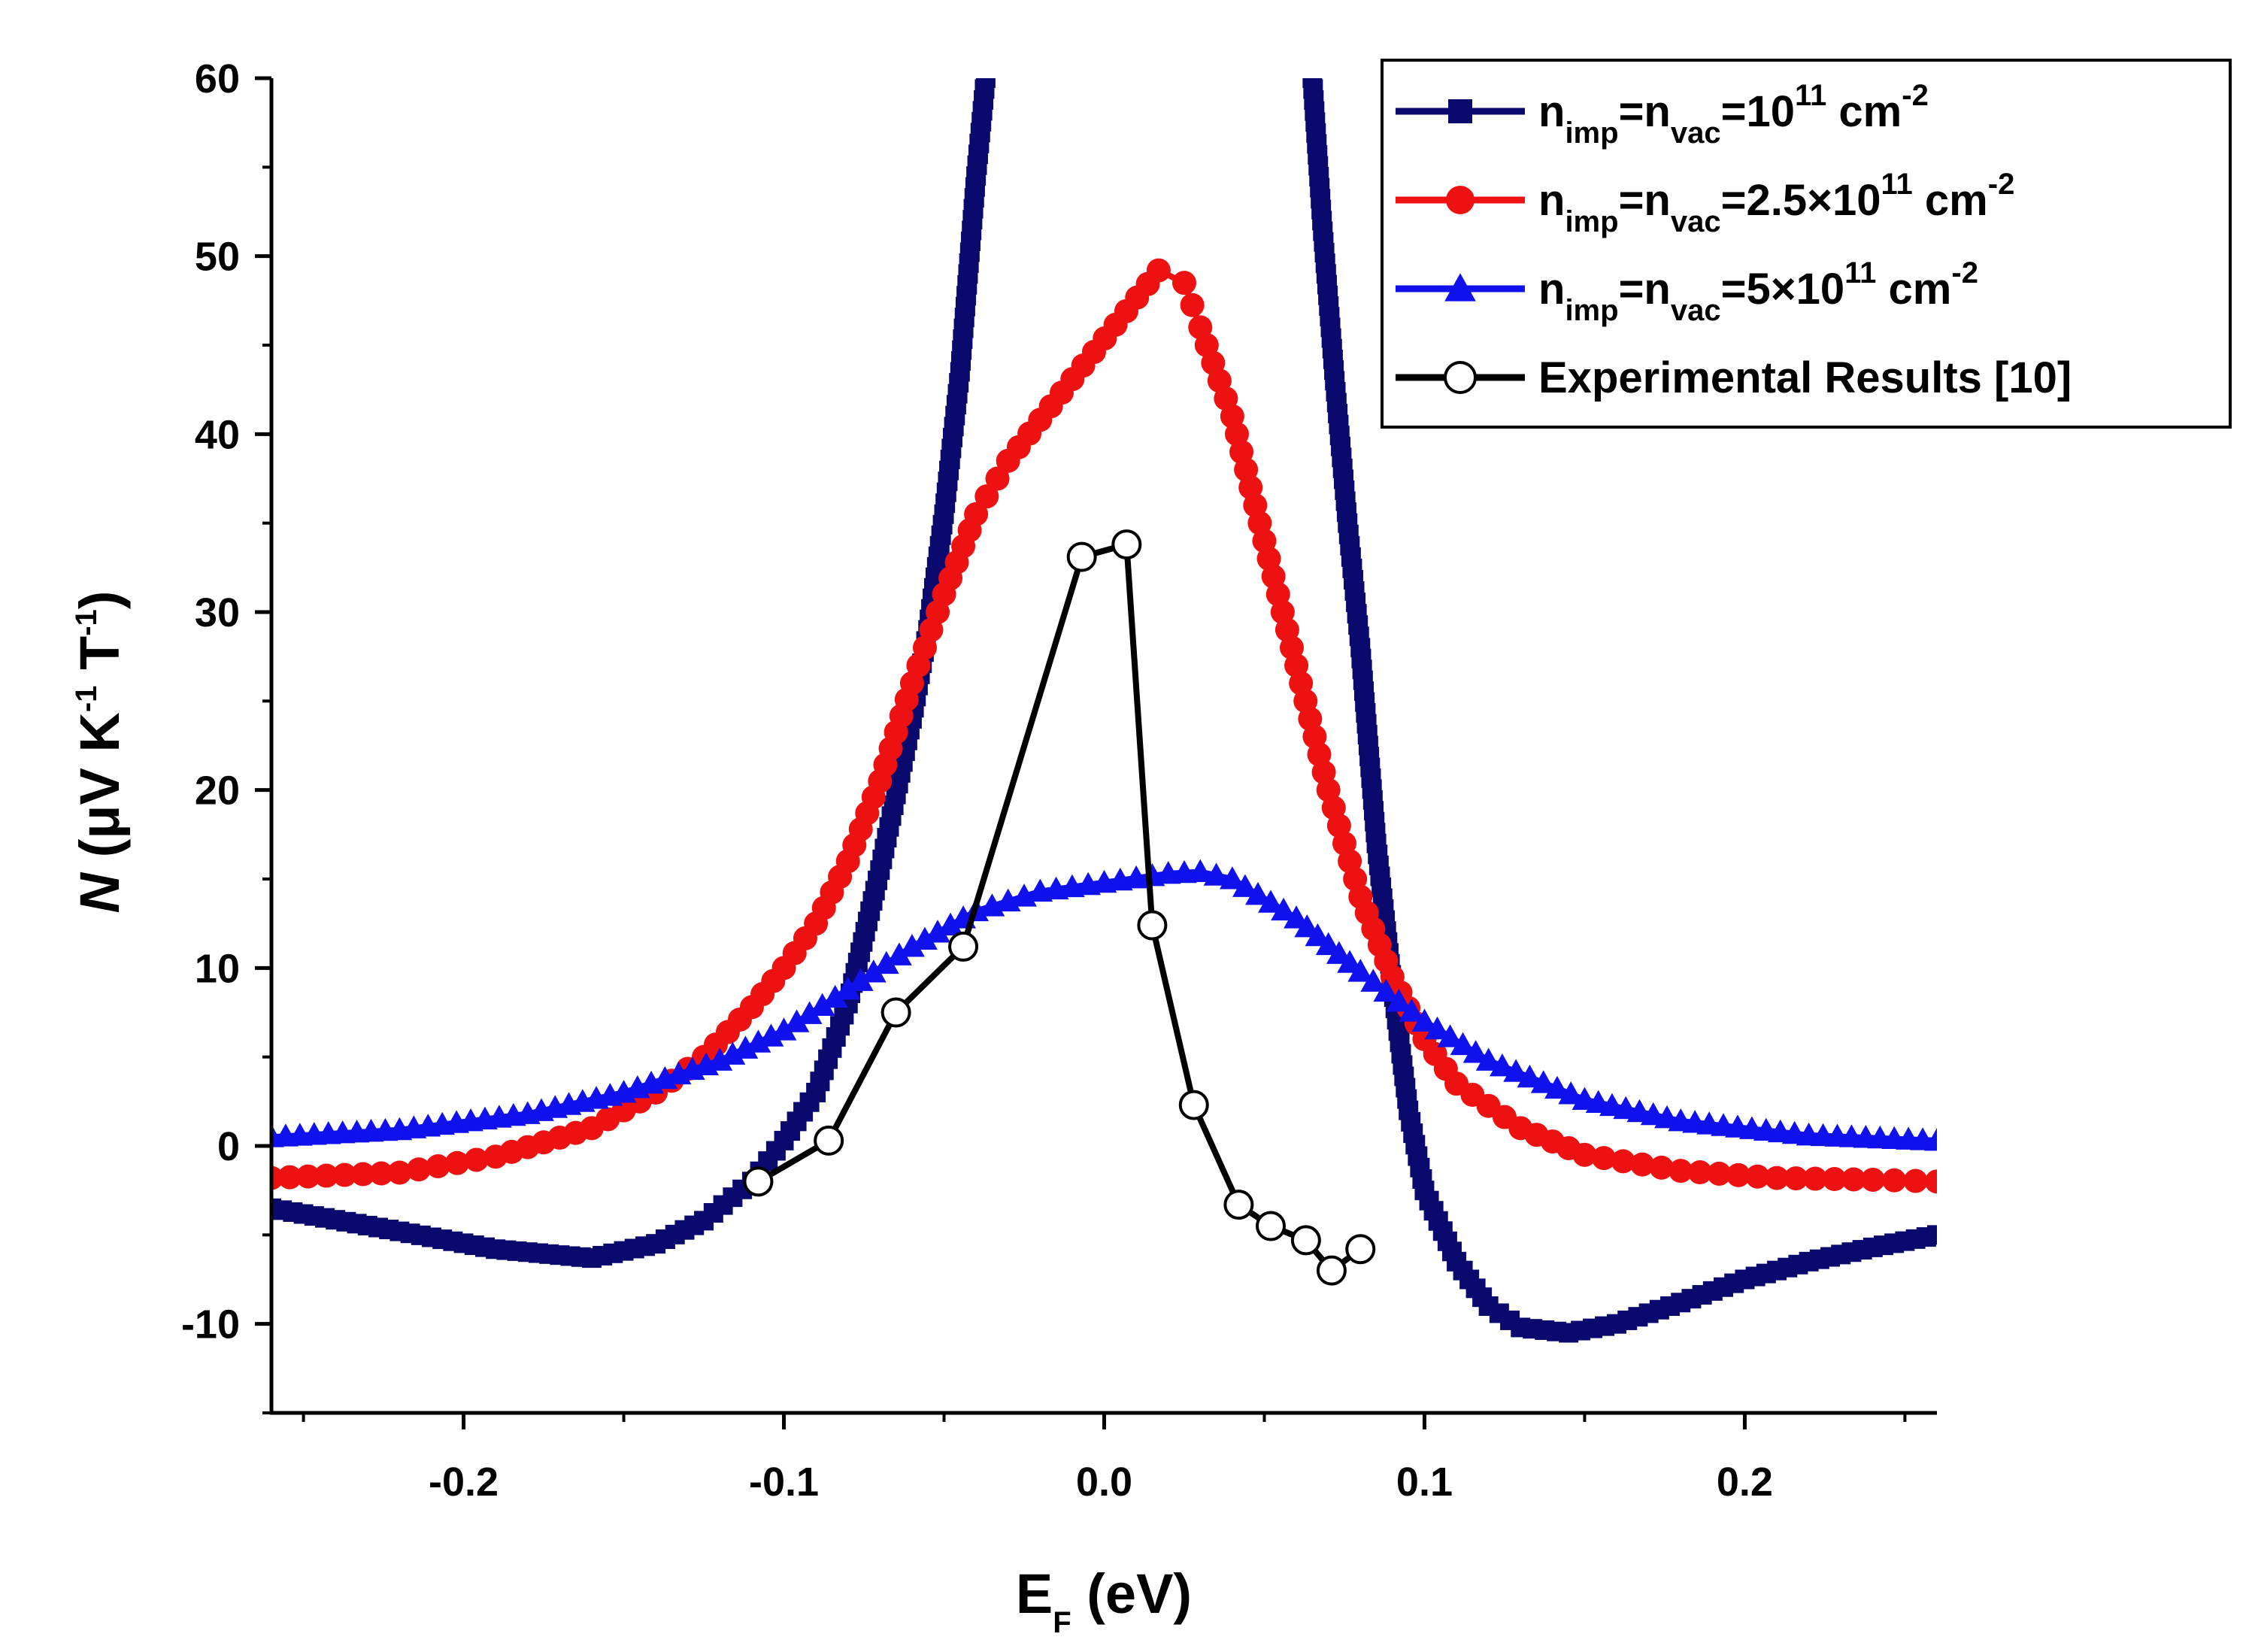 The image size is (2255, 1652). What do you see at coordinates (86, 622) in the screenshot?
I see `y-axis-title-exp2: -1` at bounding box center [86, 622].